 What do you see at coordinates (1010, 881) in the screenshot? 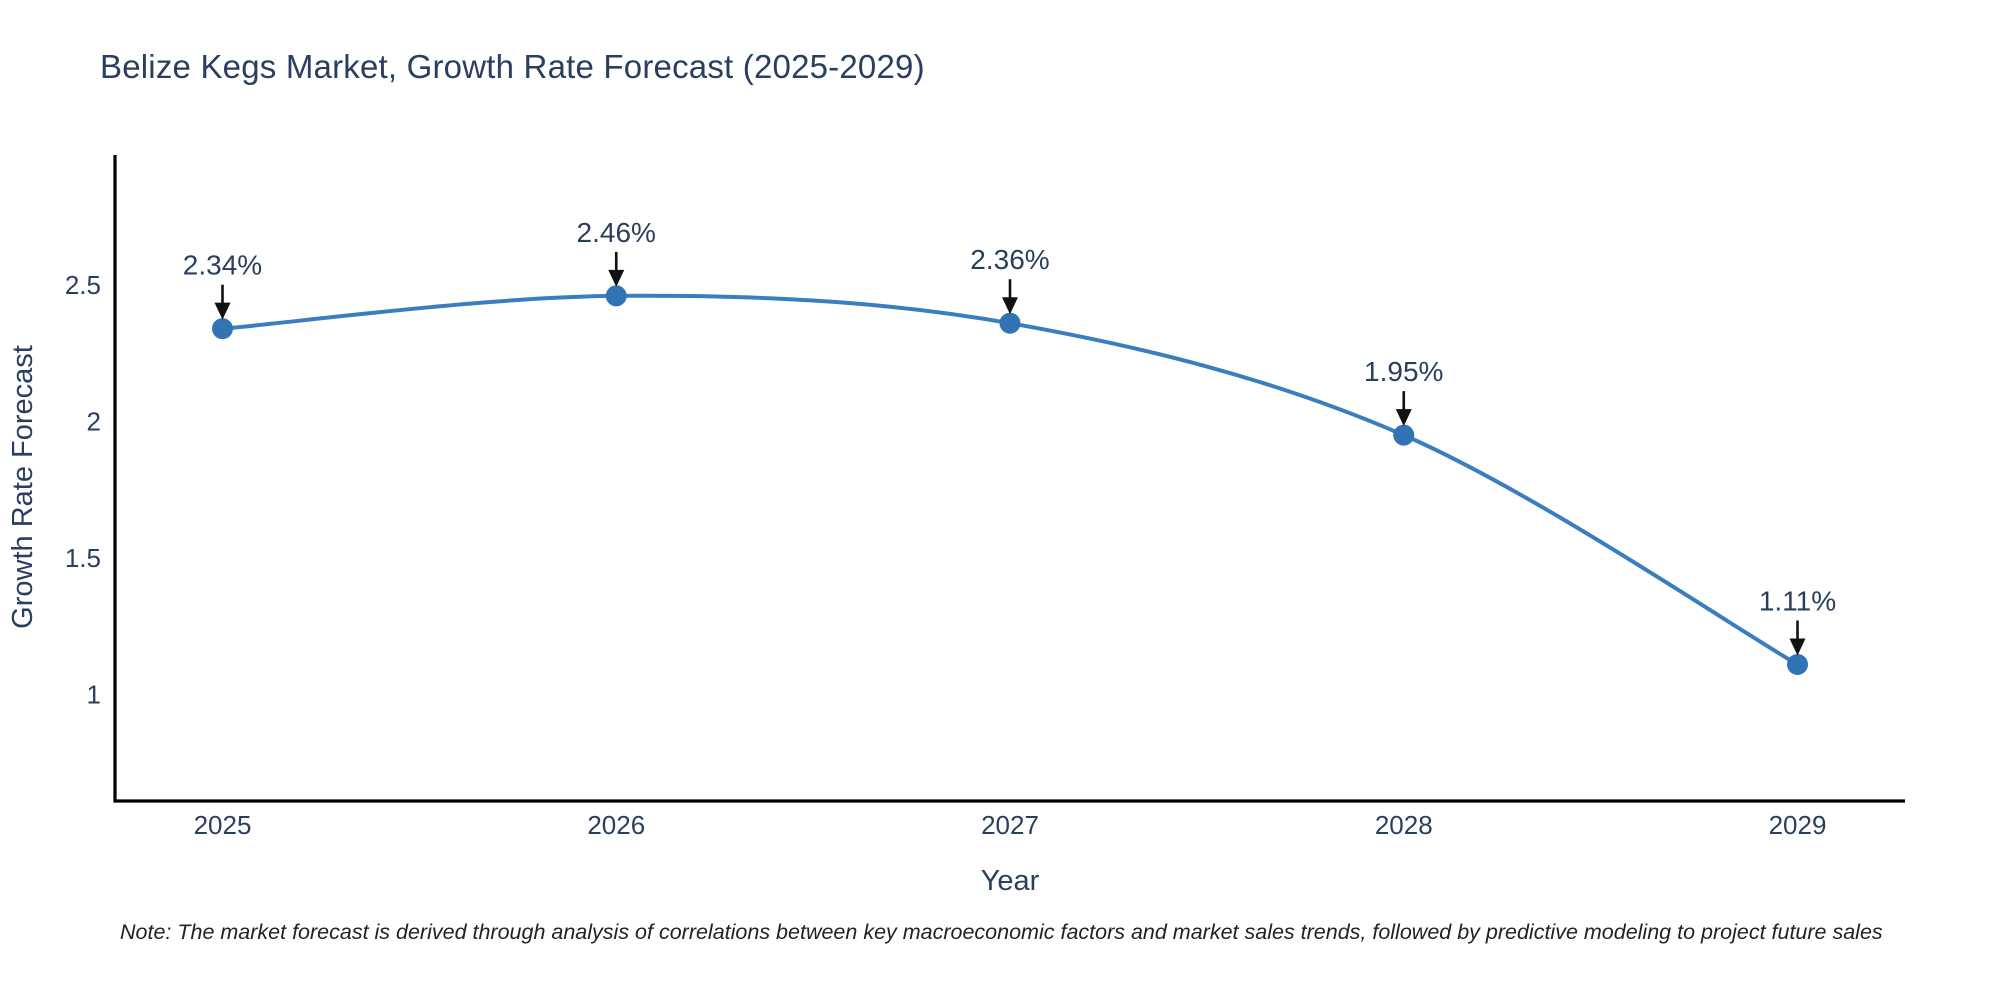
I see `x-axis-title: Year` at bounding box center [1010, 881].